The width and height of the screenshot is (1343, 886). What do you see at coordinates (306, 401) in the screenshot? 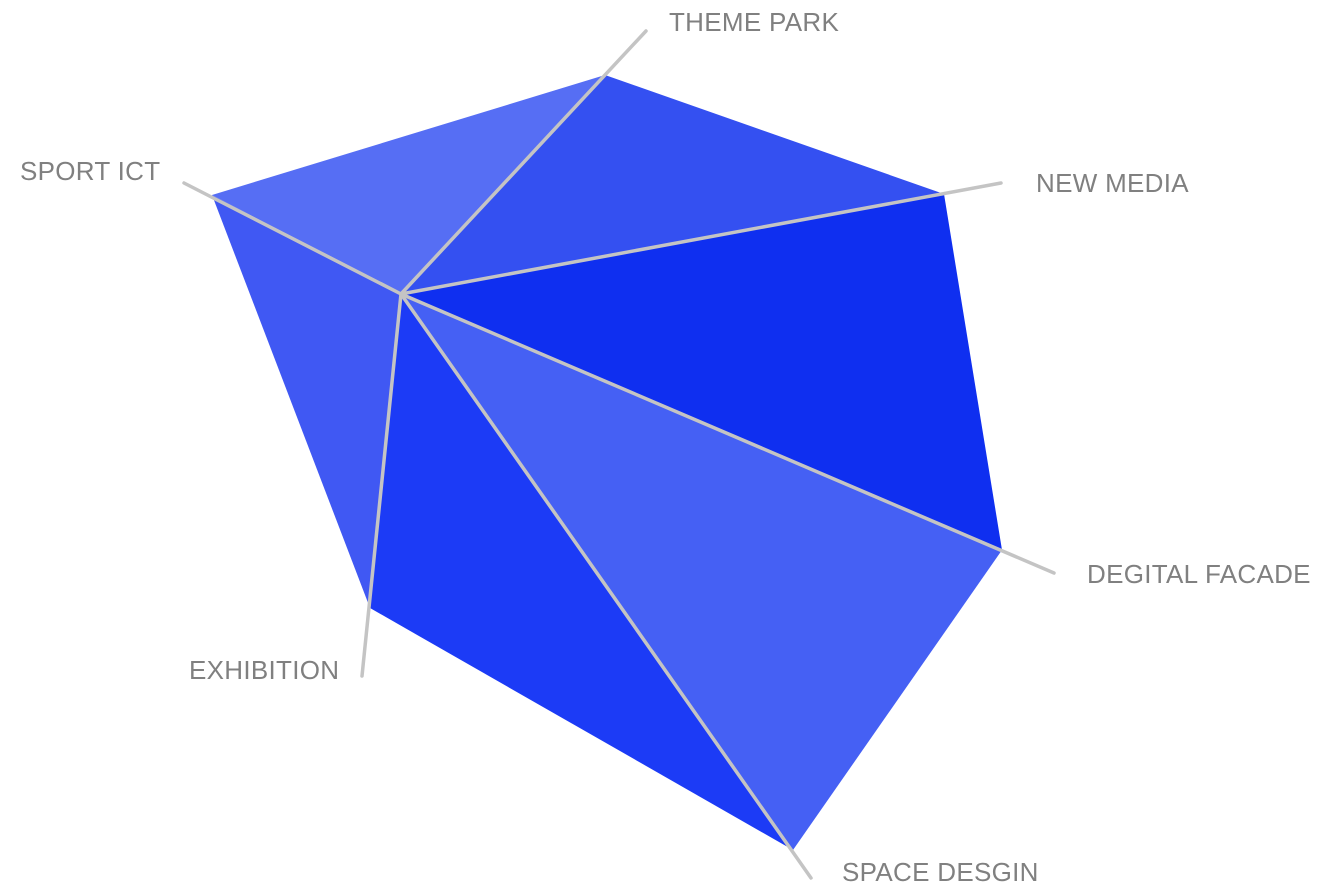
I see `segment-exhibition-sport-ict` at bounding box center [306, 401].